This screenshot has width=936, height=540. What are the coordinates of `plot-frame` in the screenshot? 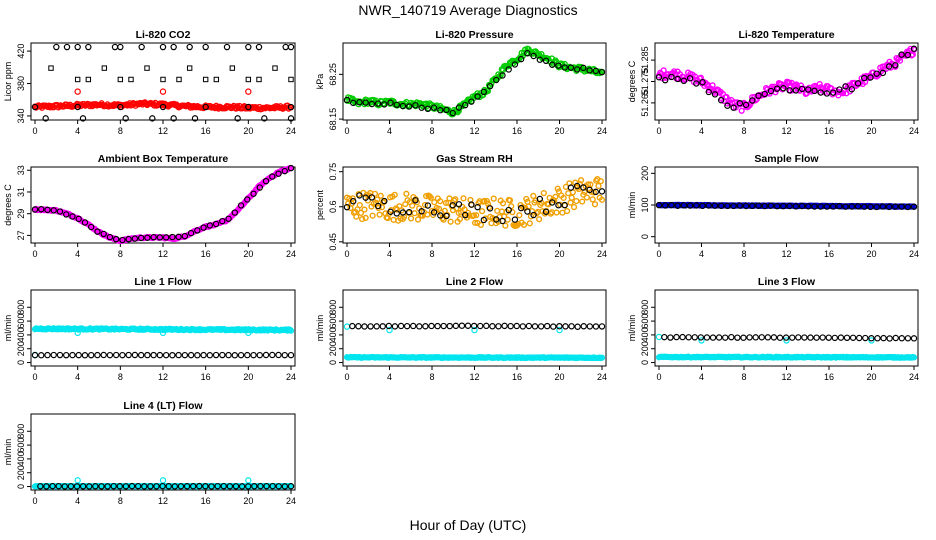 It's located at (163, 452).